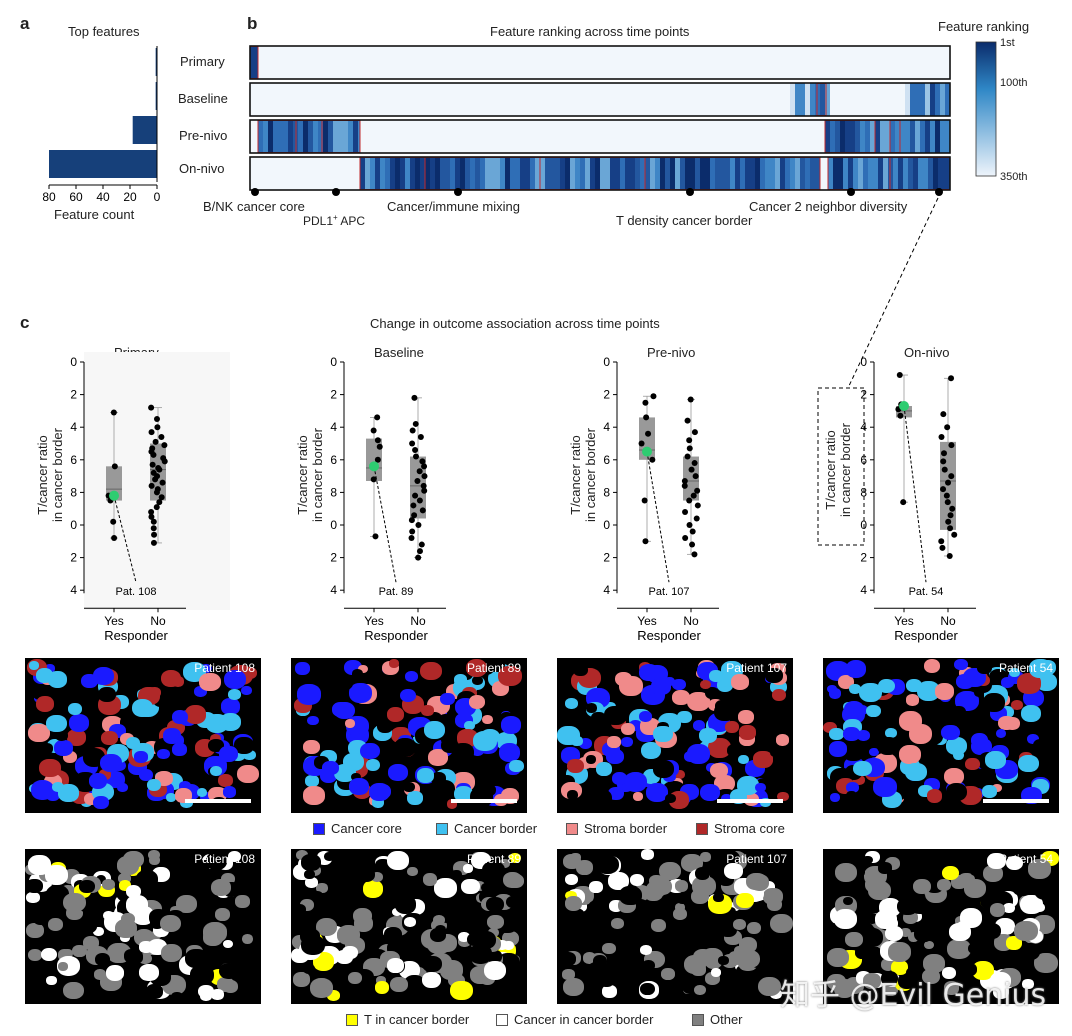 This screenshot has width=1072, height=1036. I want to click on bar-primary, so click(156, 62).